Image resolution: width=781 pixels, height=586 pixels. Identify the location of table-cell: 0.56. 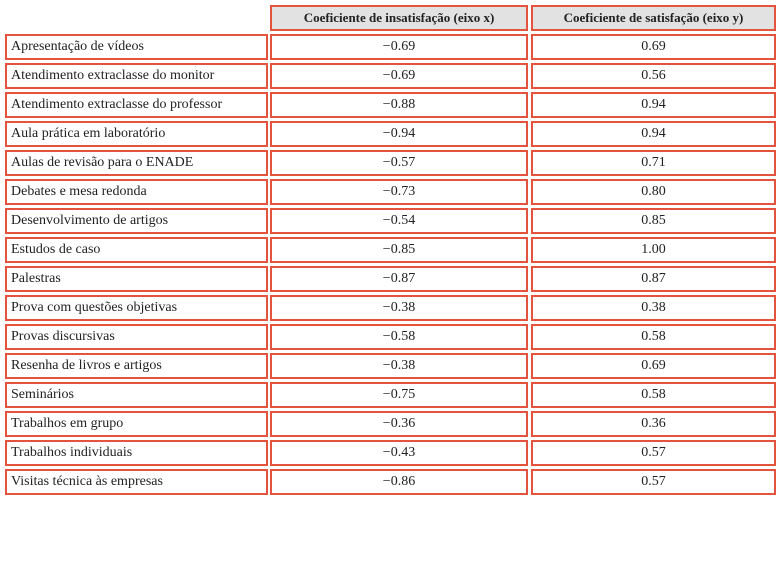
(653, 76).